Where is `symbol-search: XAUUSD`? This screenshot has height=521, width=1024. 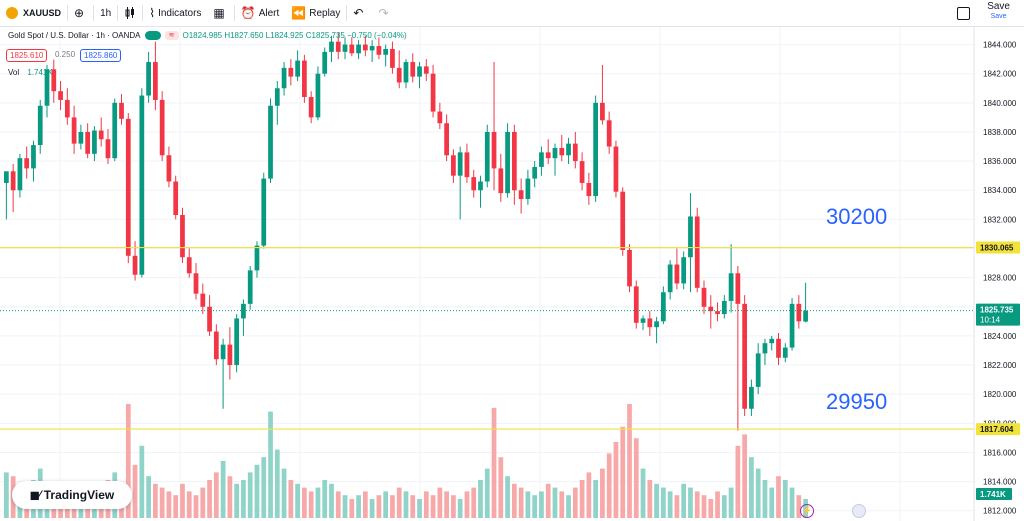
symbol-search: XAUUSD is located at coordinates (33, 13).